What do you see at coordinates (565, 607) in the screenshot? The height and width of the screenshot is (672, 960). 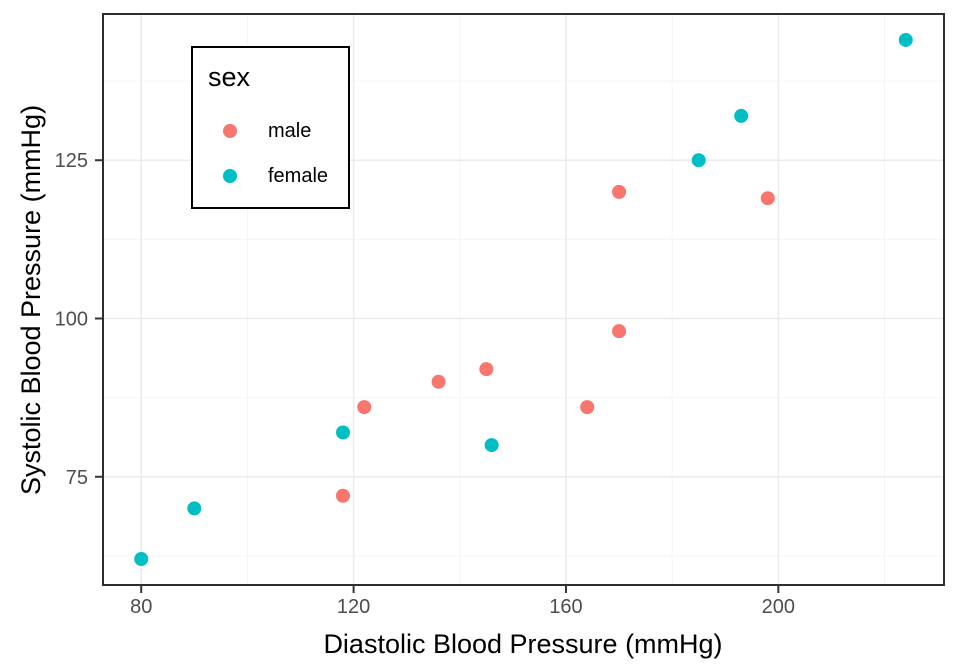 I see `x-tick-label: 160` at bounding box center [565, 607].